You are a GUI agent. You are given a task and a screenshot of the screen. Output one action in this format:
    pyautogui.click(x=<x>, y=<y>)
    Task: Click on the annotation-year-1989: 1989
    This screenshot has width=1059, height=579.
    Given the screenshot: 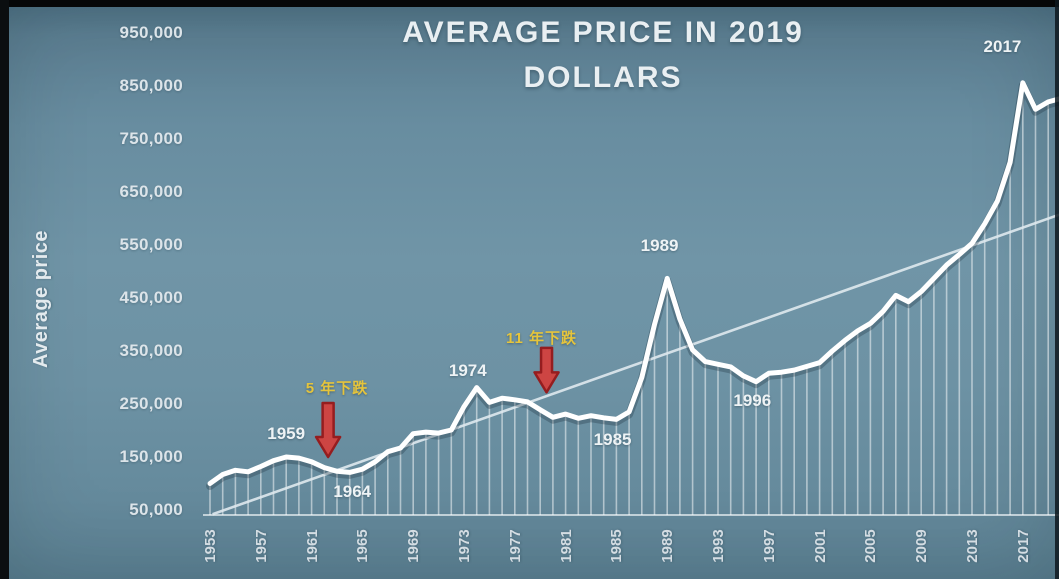 What is the action you would take?
    pyautogui.click(x=659, y=246)
    